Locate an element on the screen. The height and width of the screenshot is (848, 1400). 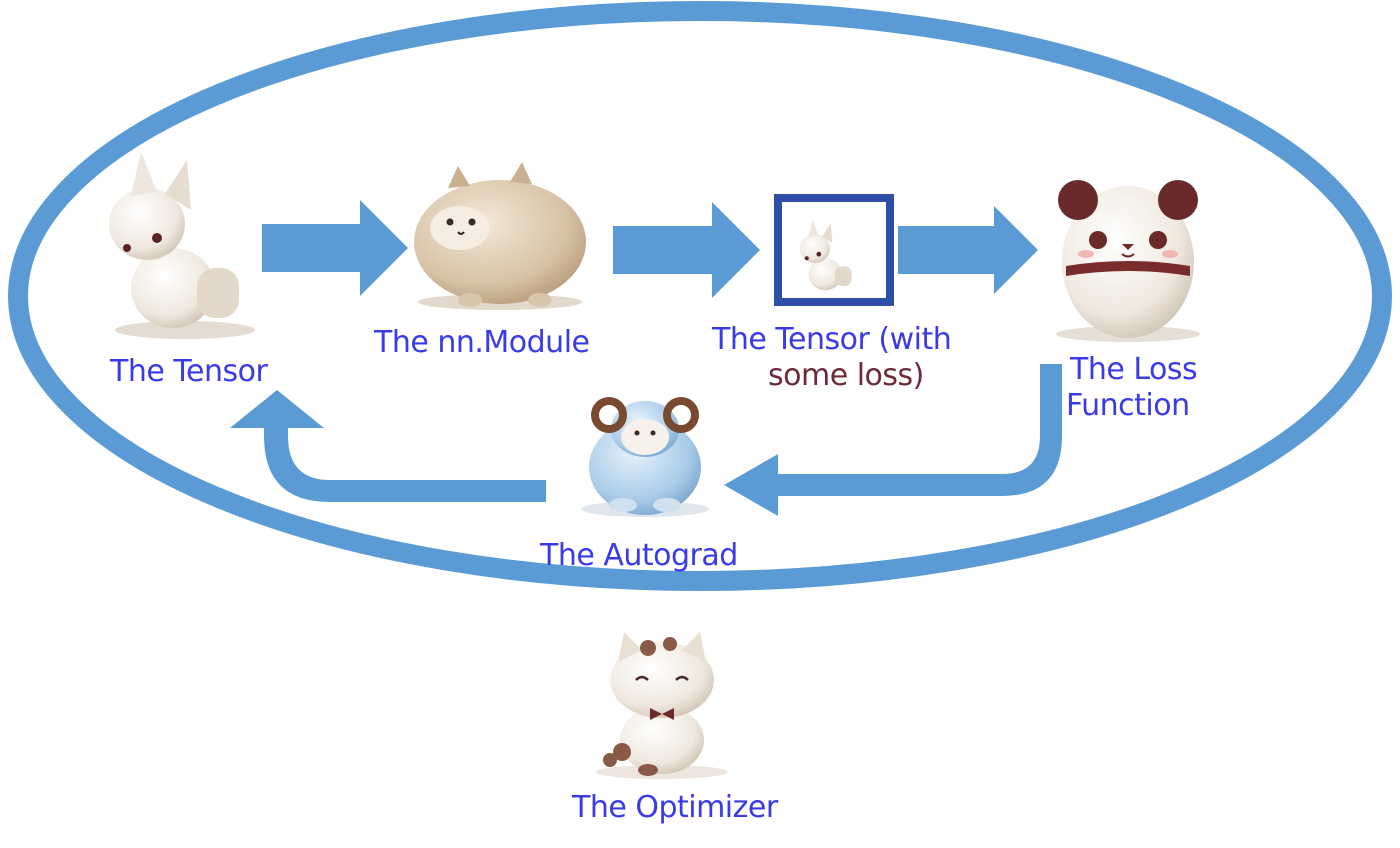
plush-shiba-icon is located at coordinates (500, 236).